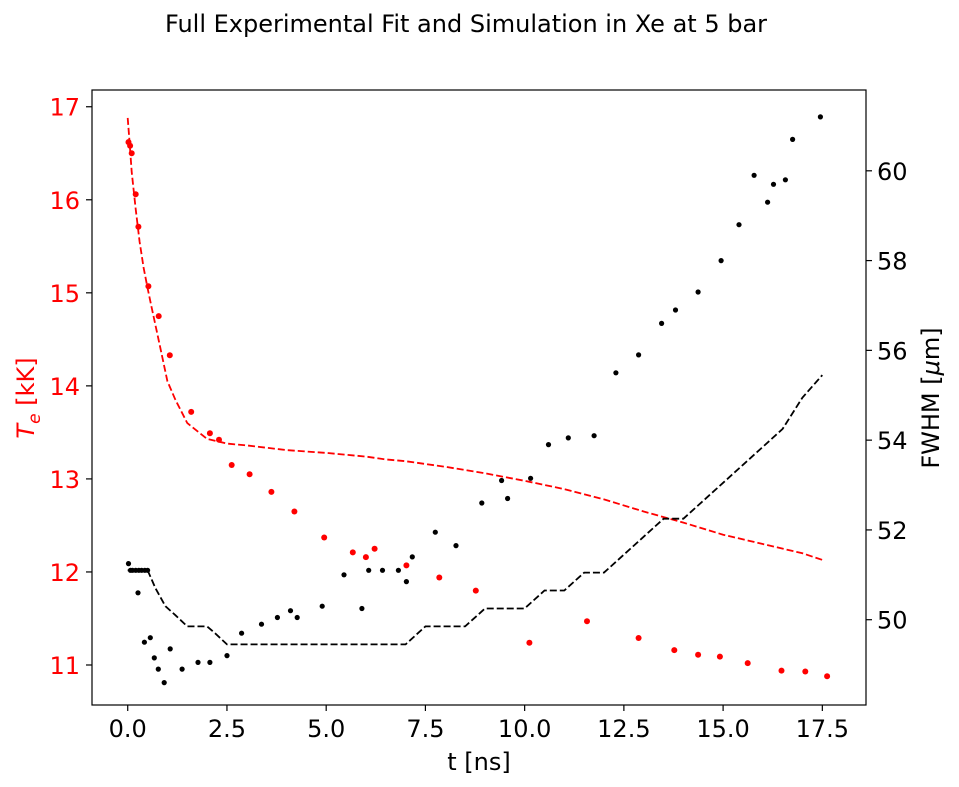  I want to click on left-y-tick-label: 15, so click(64, 294).